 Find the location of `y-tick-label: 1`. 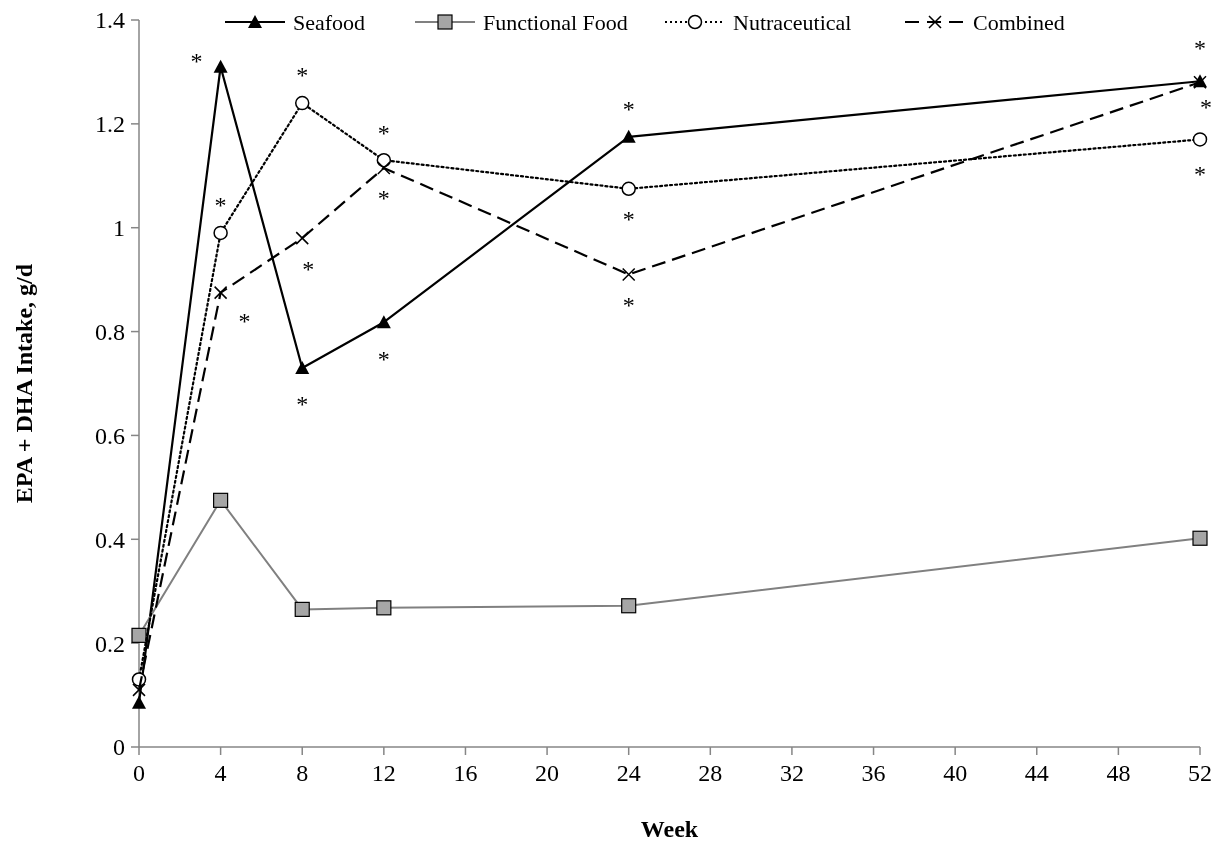

y-tick-label: 1 is located at coordinates (119, 228).